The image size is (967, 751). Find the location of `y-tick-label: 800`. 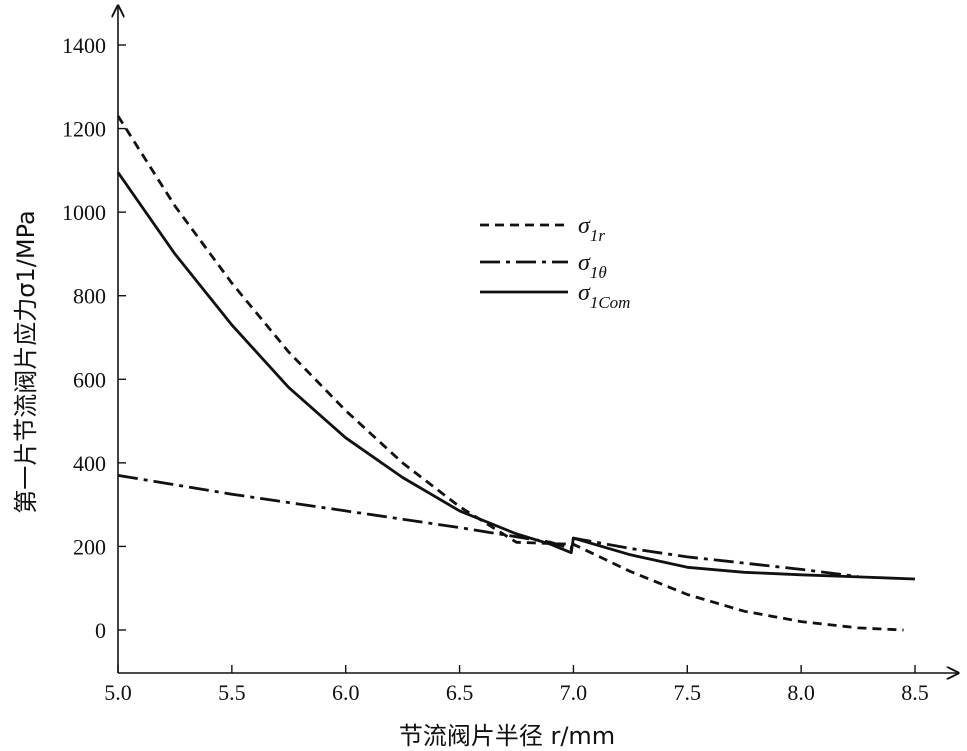

y-tick-label: 800 is located at coordinates (89, 296).